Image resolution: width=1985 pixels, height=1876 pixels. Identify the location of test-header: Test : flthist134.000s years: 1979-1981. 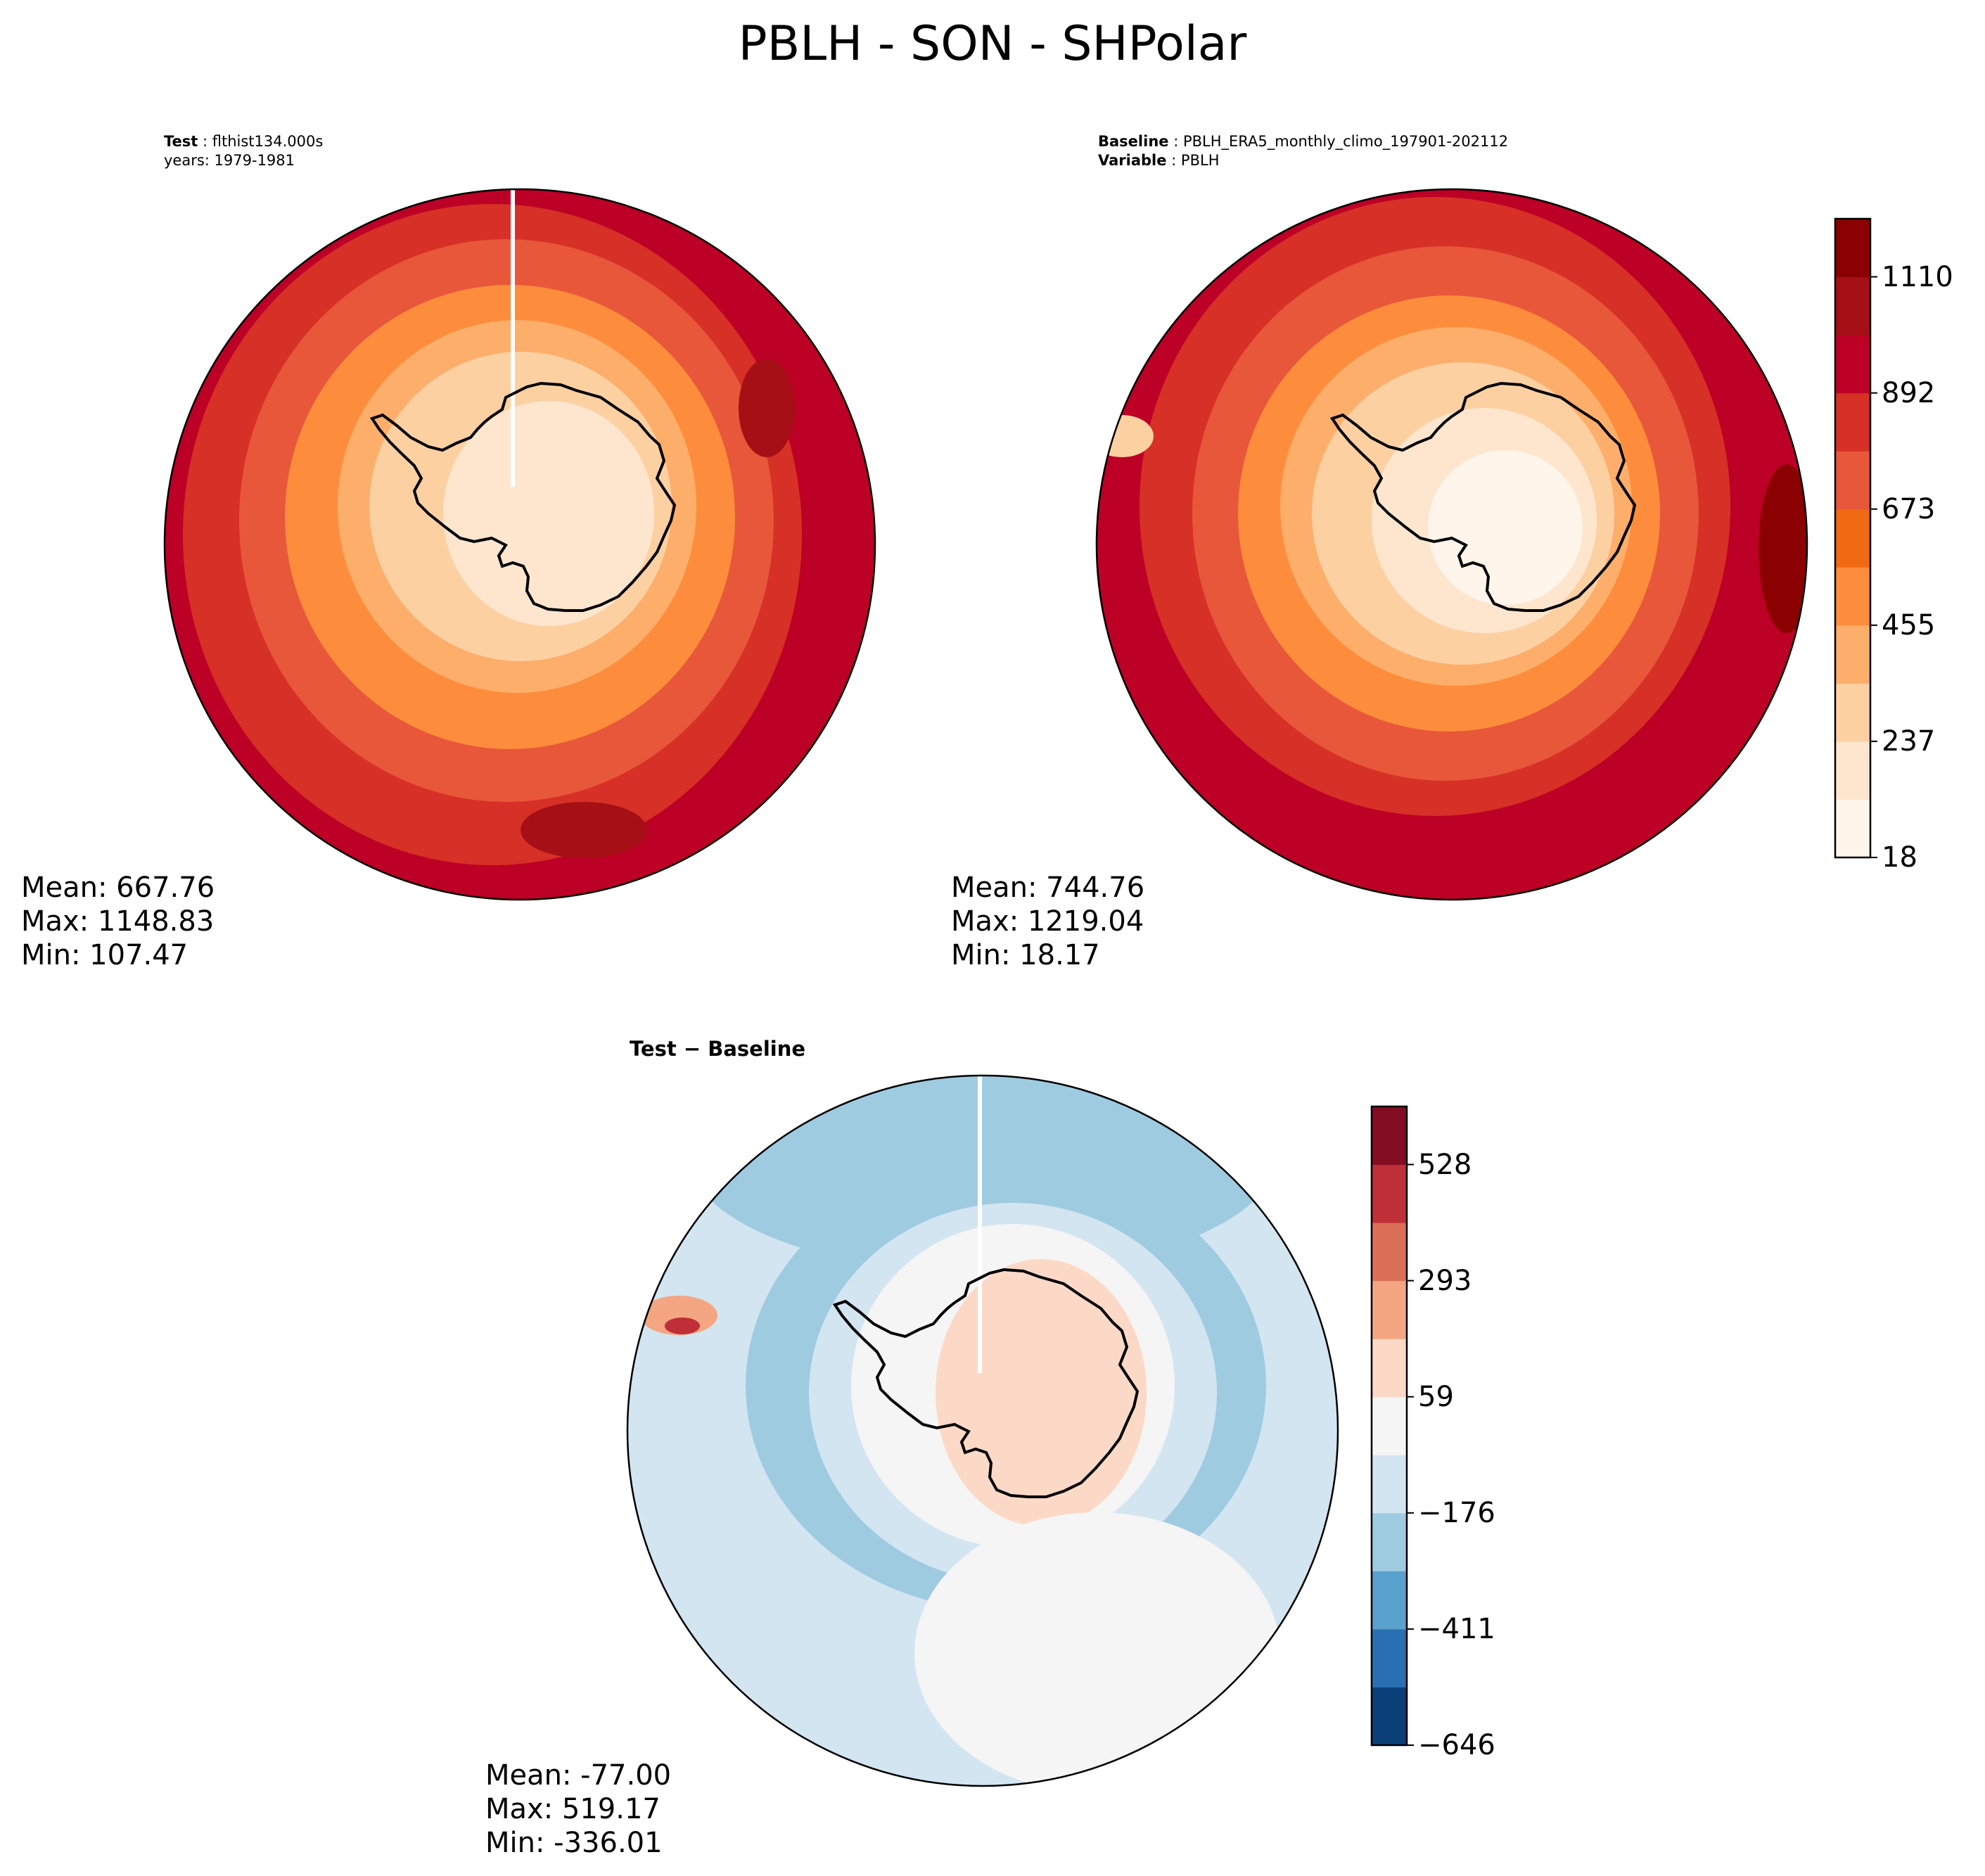
(244, 151).